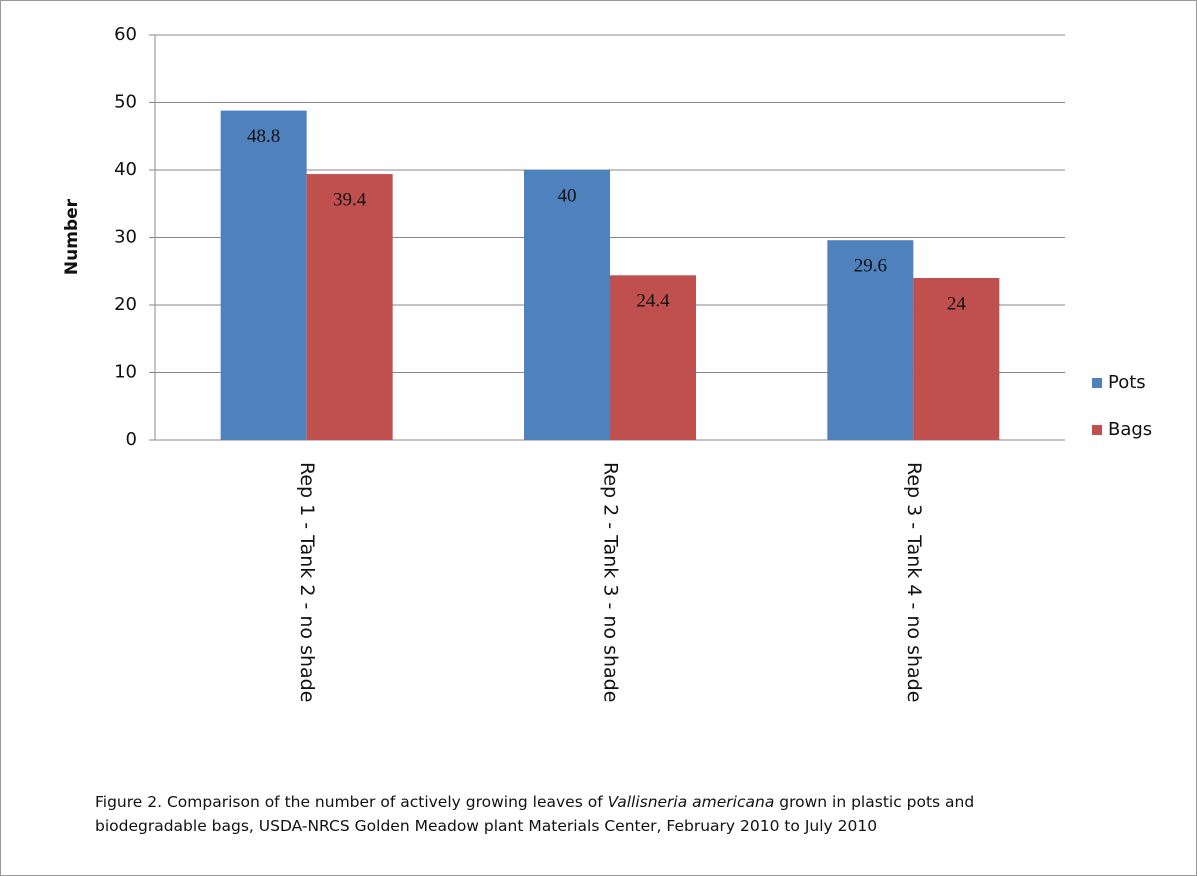 The width and height of the screenshot is (1197, 876). I want to click on data-label: 24, so click(957, 303).